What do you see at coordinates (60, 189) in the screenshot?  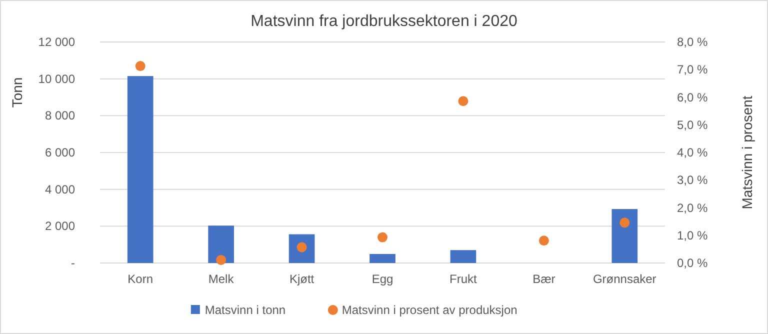 I see `y-tick-label: 4 000` at bounding box center [60, 189].